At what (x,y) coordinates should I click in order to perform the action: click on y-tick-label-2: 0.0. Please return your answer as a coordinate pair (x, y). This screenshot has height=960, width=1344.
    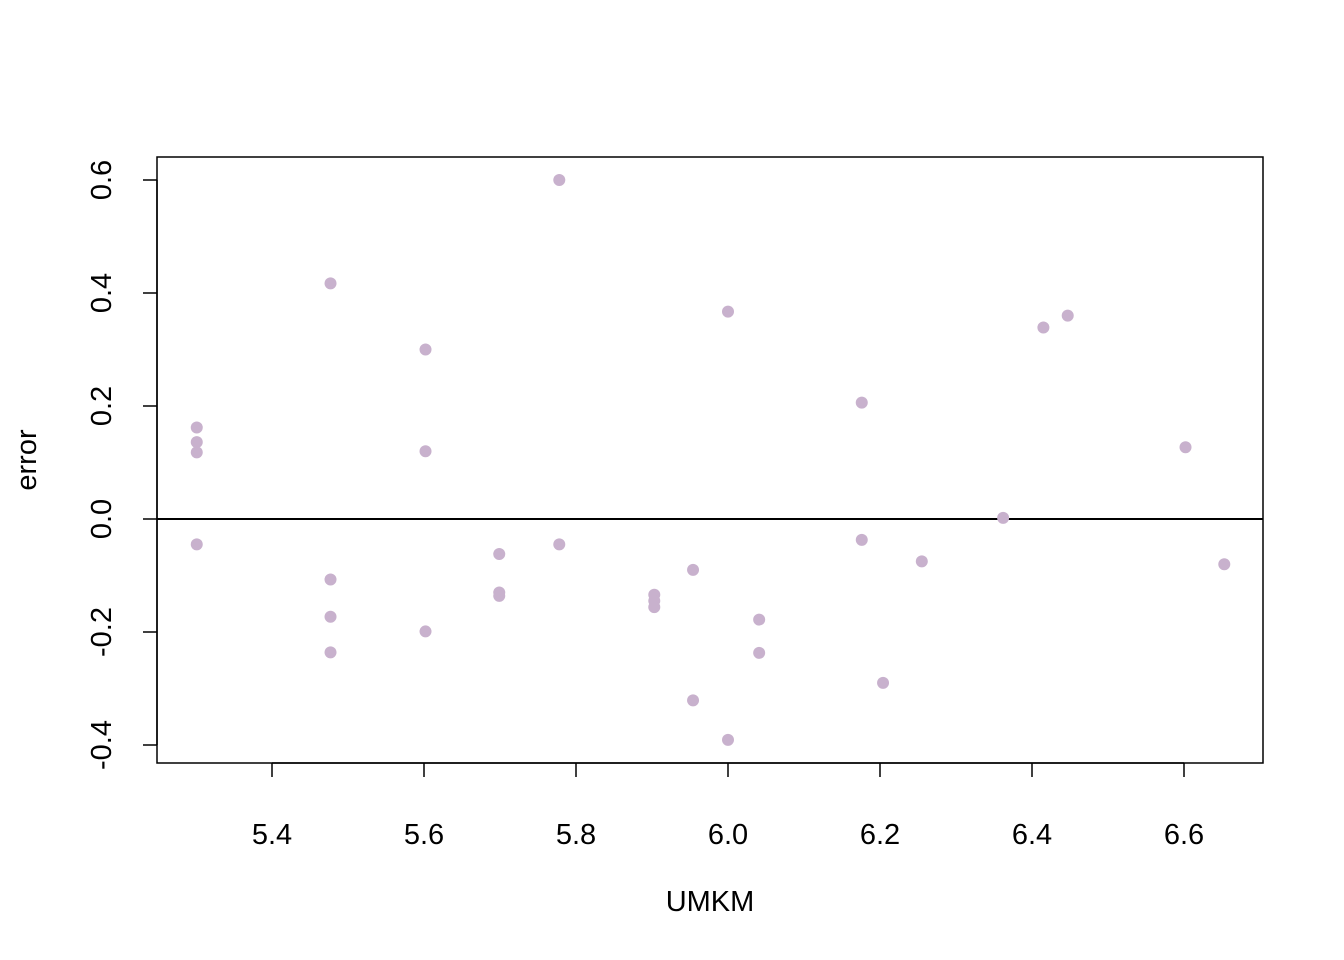
    Looking at the image, I should click on (102, 519).